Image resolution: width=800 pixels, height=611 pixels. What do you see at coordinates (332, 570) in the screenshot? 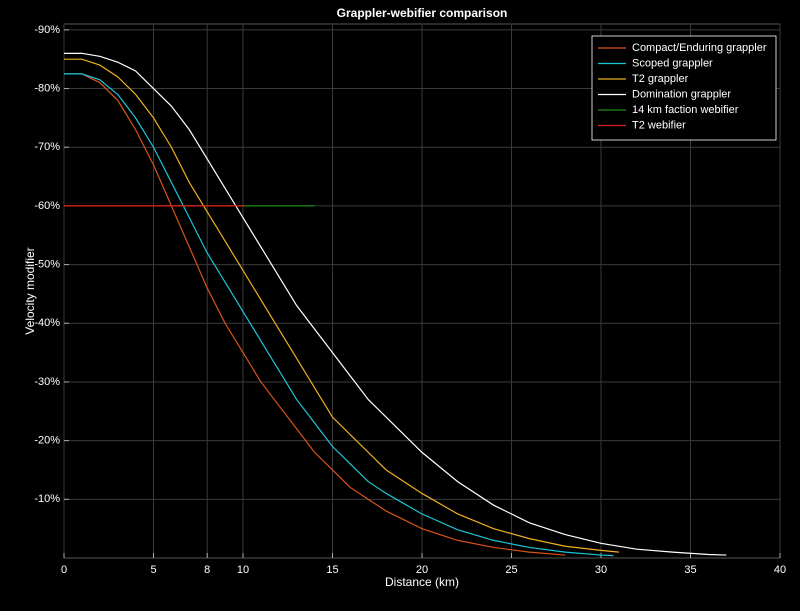
I see `x-tick-label: 15` at bounding box center [332, 570].